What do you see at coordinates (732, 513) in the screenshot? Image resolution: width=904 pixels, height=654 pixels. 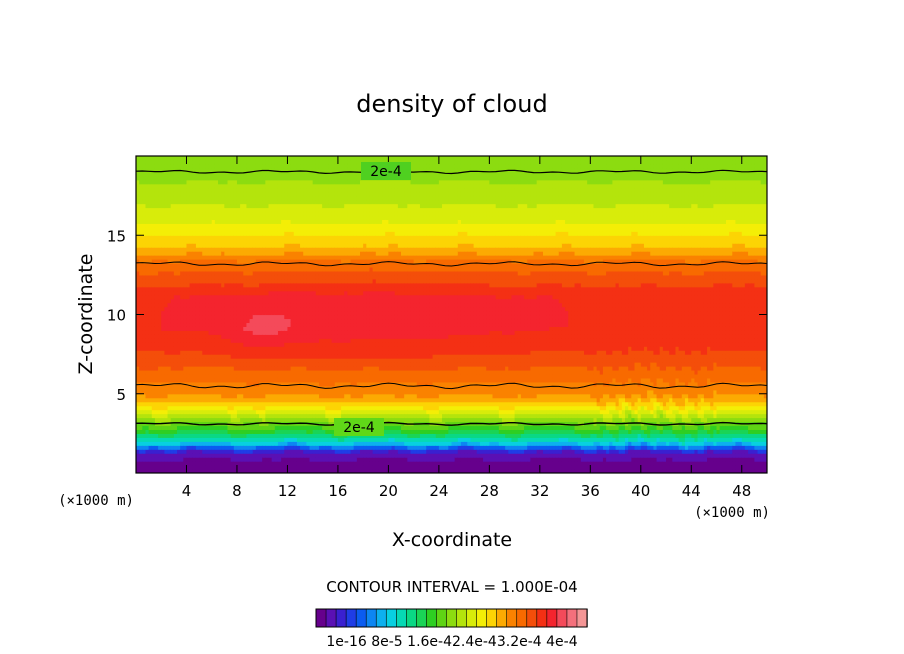 I see `x-unit-right: (×1000 m)` at bounding box center [732, 513].